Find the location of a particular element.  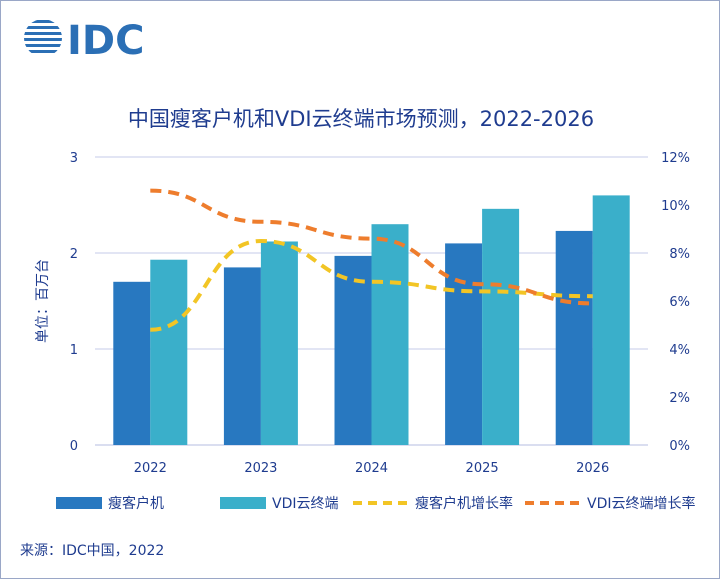

globe-icon is located at coordinates (43, 36).